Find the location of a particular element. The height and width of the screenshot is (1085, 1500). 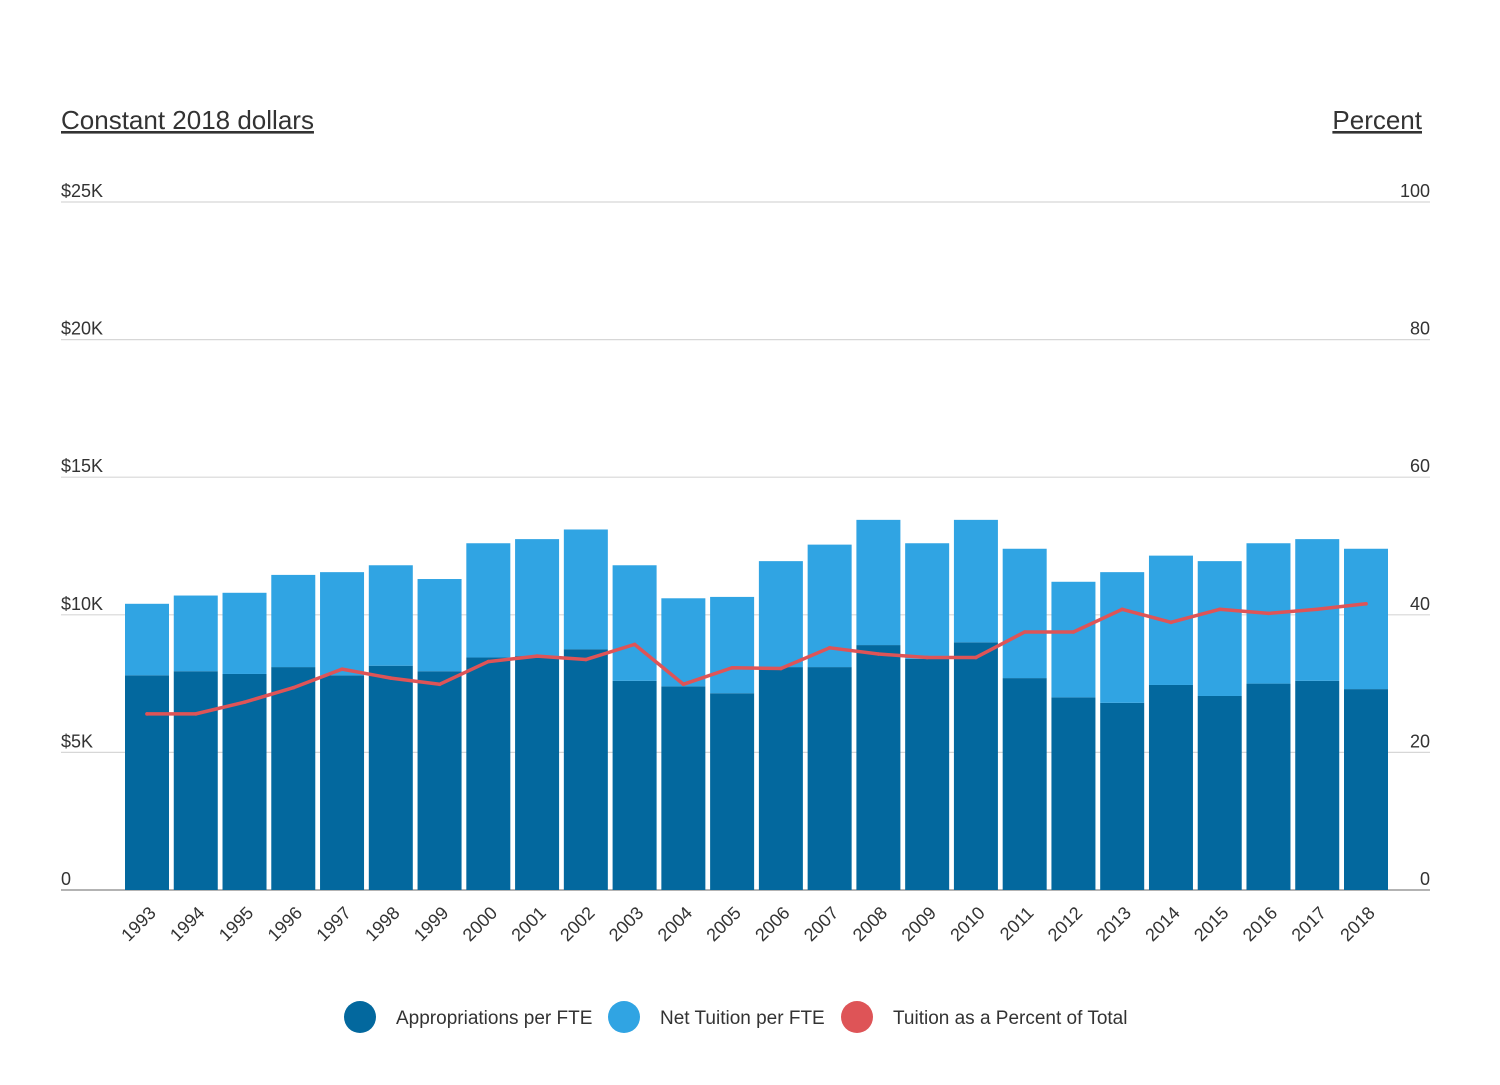

bar-appropriations-per-fte-2016 is located at coordinates (1268, 786).